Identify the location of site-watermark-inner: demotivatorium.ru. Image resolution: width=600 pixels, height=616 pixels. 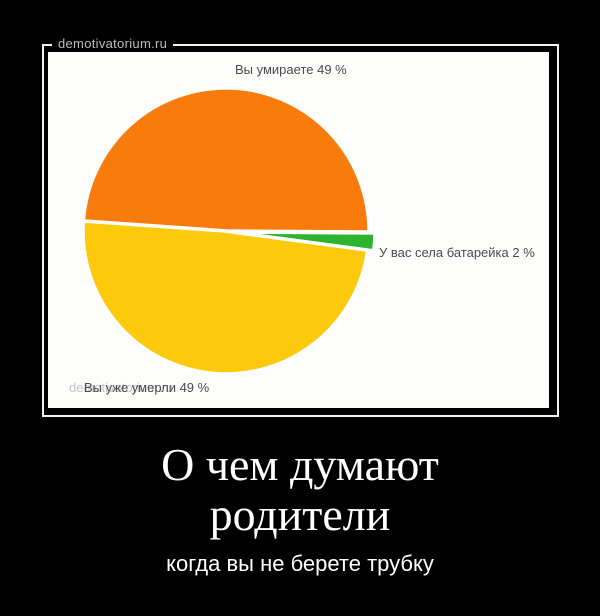
(121, 387).